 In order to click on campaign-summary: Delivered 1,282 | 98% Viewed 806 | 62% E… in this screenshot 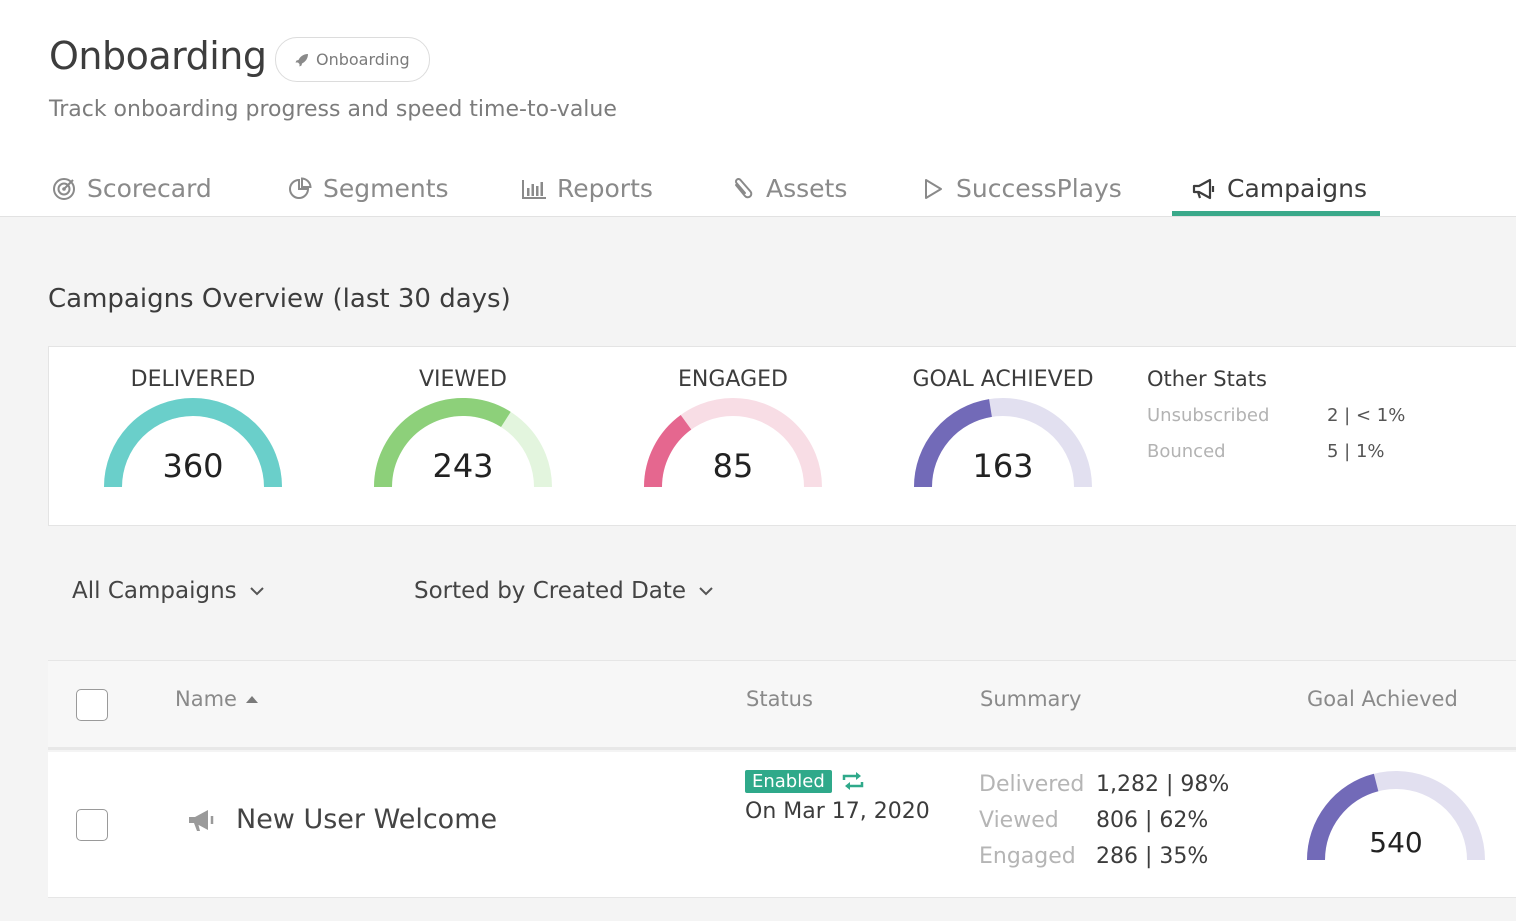, I will do `click(1104, 826)`.